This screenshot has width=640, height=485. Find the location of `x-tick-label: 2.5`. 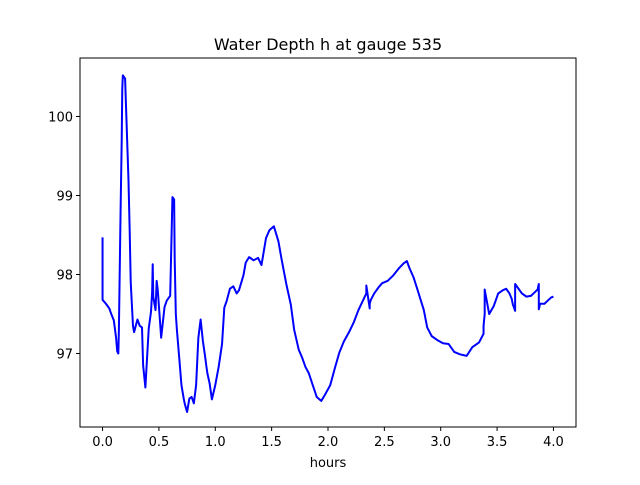

x-tick-label: 2.5 is located at coordinates (384, 442).